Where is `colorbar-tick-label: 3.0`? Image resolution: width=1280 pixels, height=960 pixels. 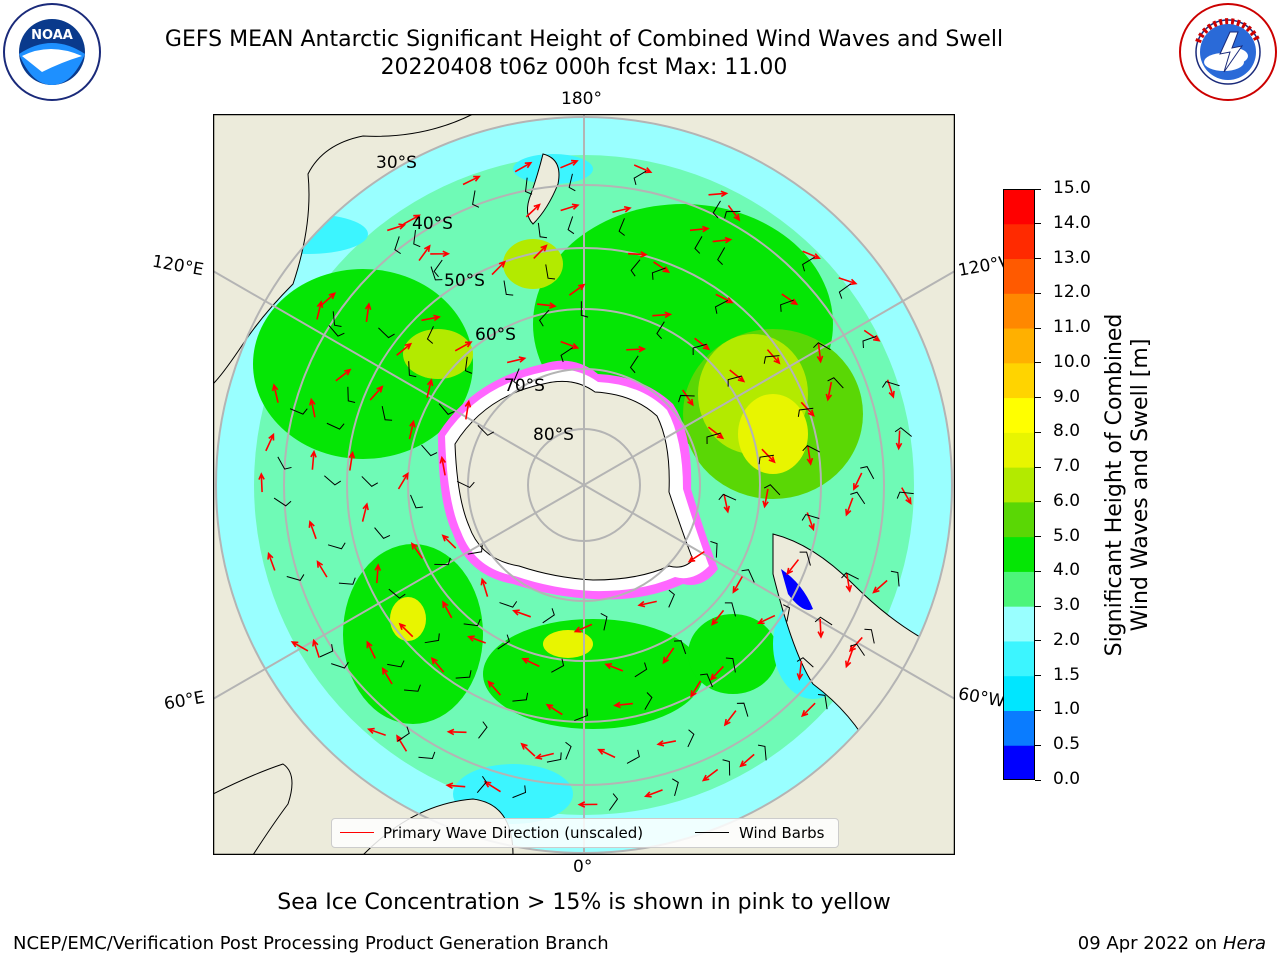 colorbar-tick-label: 3.0 is located at coordinates (1067, 605).